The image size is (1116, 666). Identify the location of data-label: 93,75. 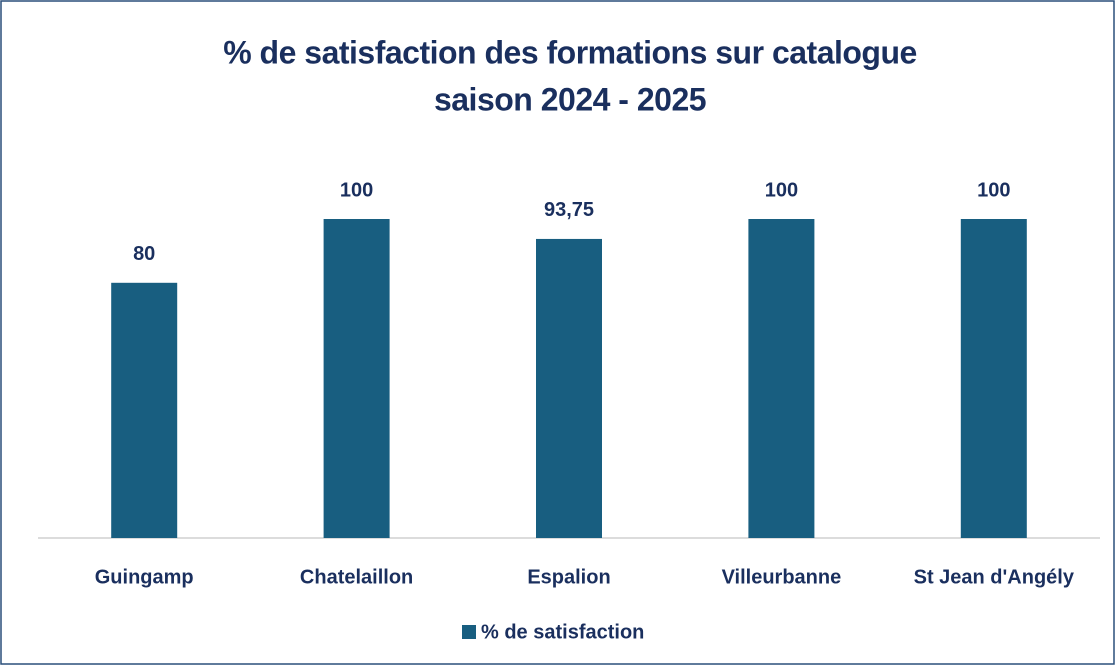
(569, 210).